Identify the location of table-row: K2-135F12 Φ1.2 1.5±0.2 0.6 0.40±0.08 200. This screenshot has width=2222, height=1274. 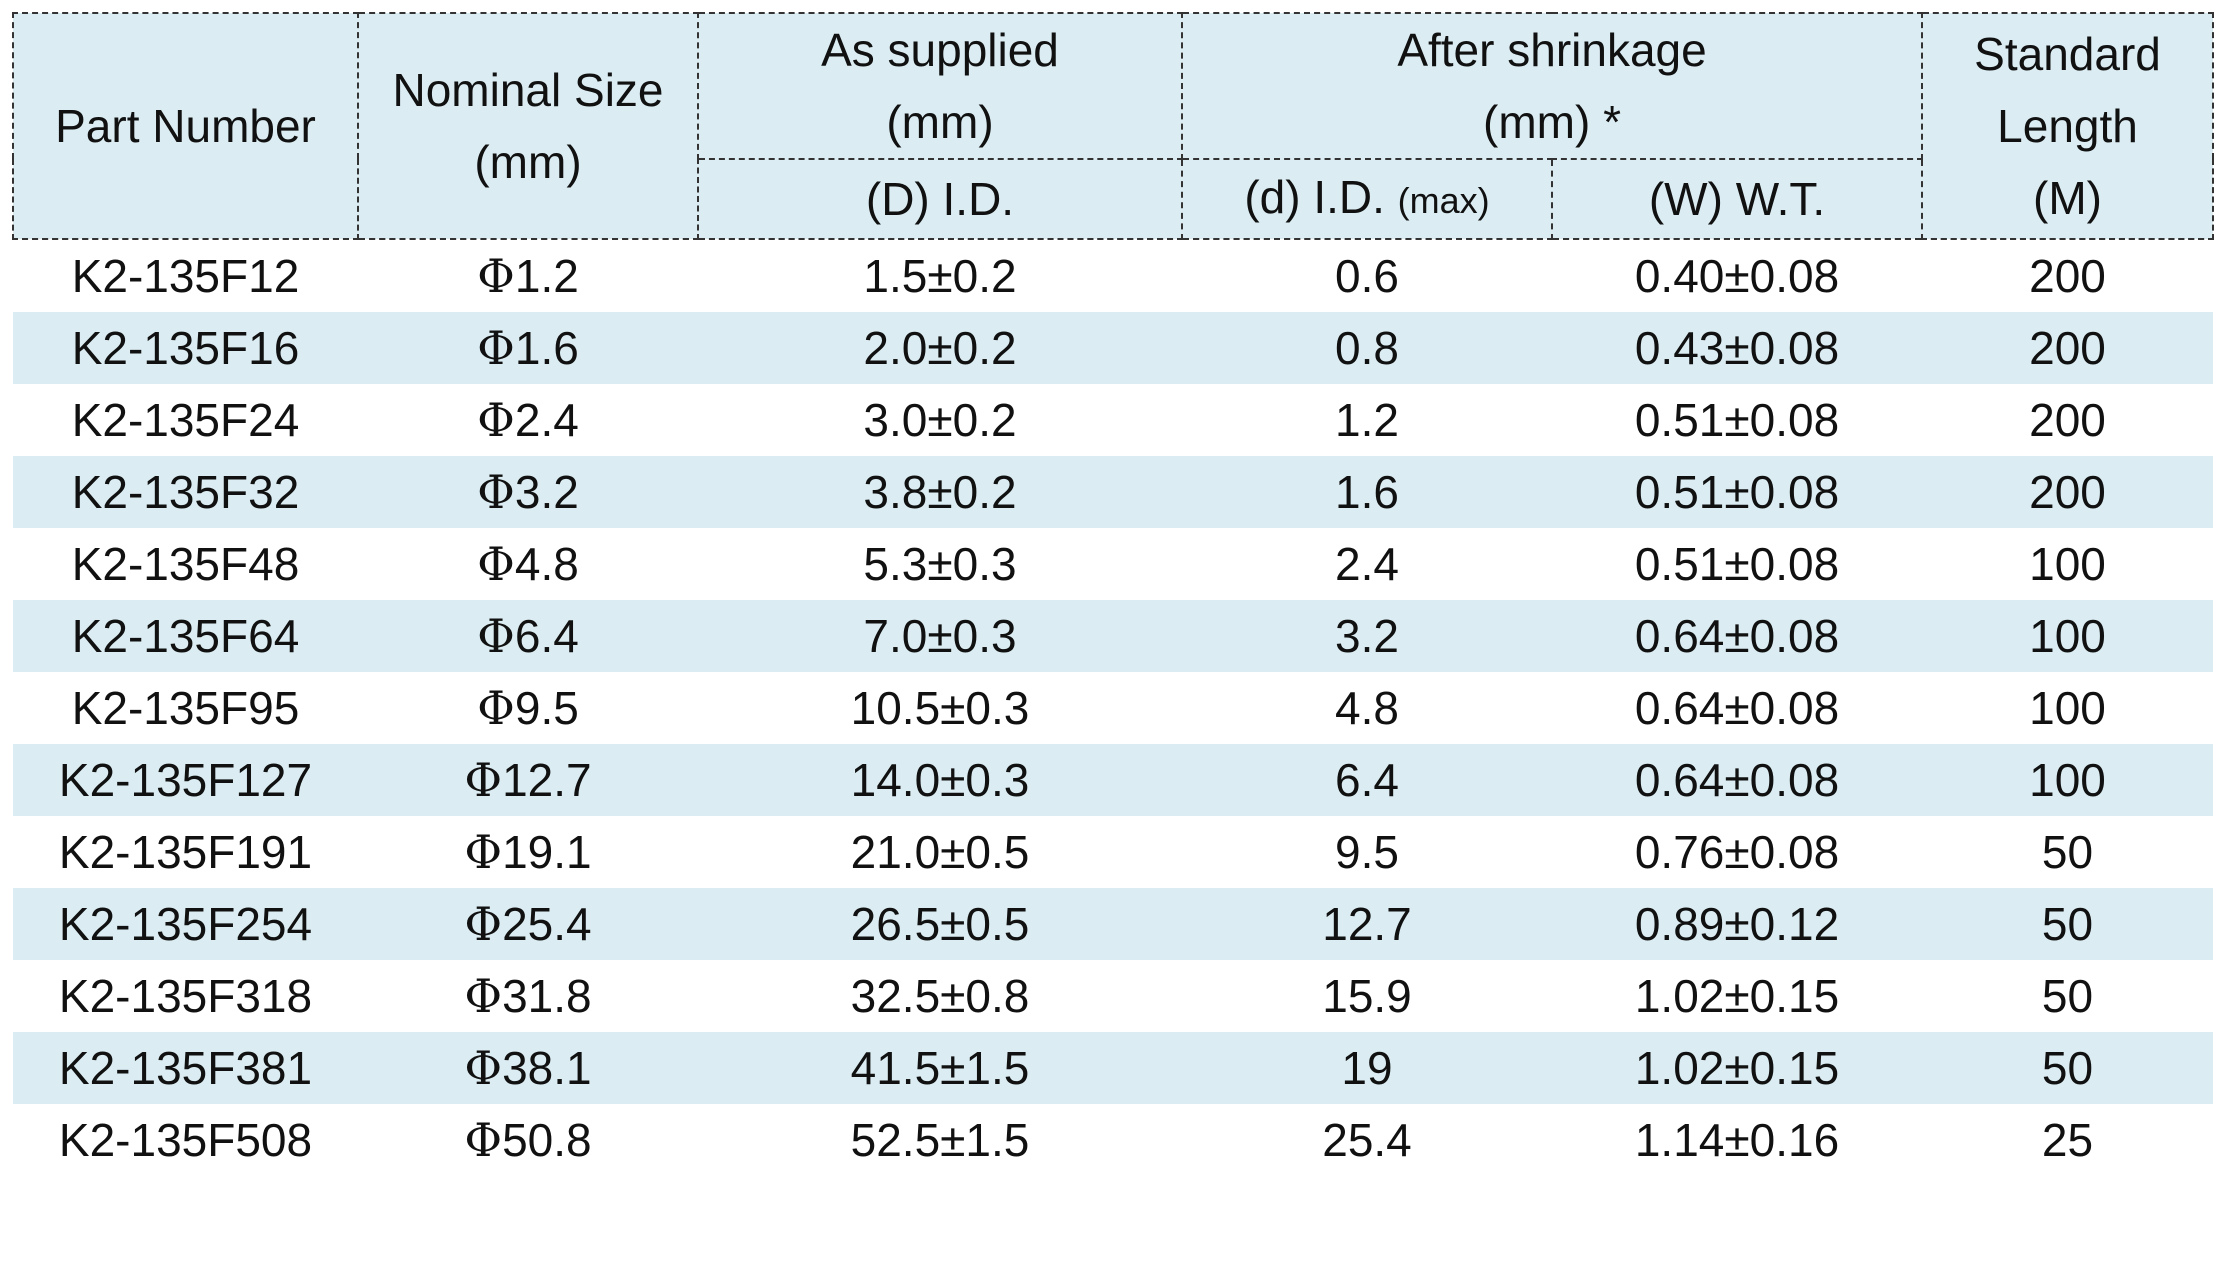
(1113, 275).